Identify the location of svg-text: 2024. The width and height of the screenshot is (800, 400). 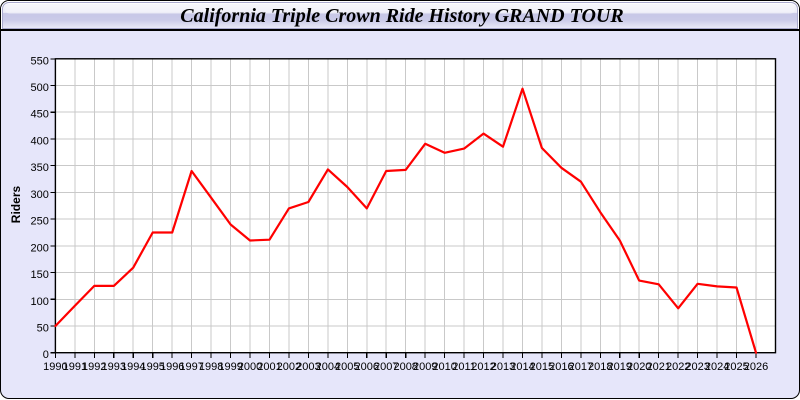
(717, 367).